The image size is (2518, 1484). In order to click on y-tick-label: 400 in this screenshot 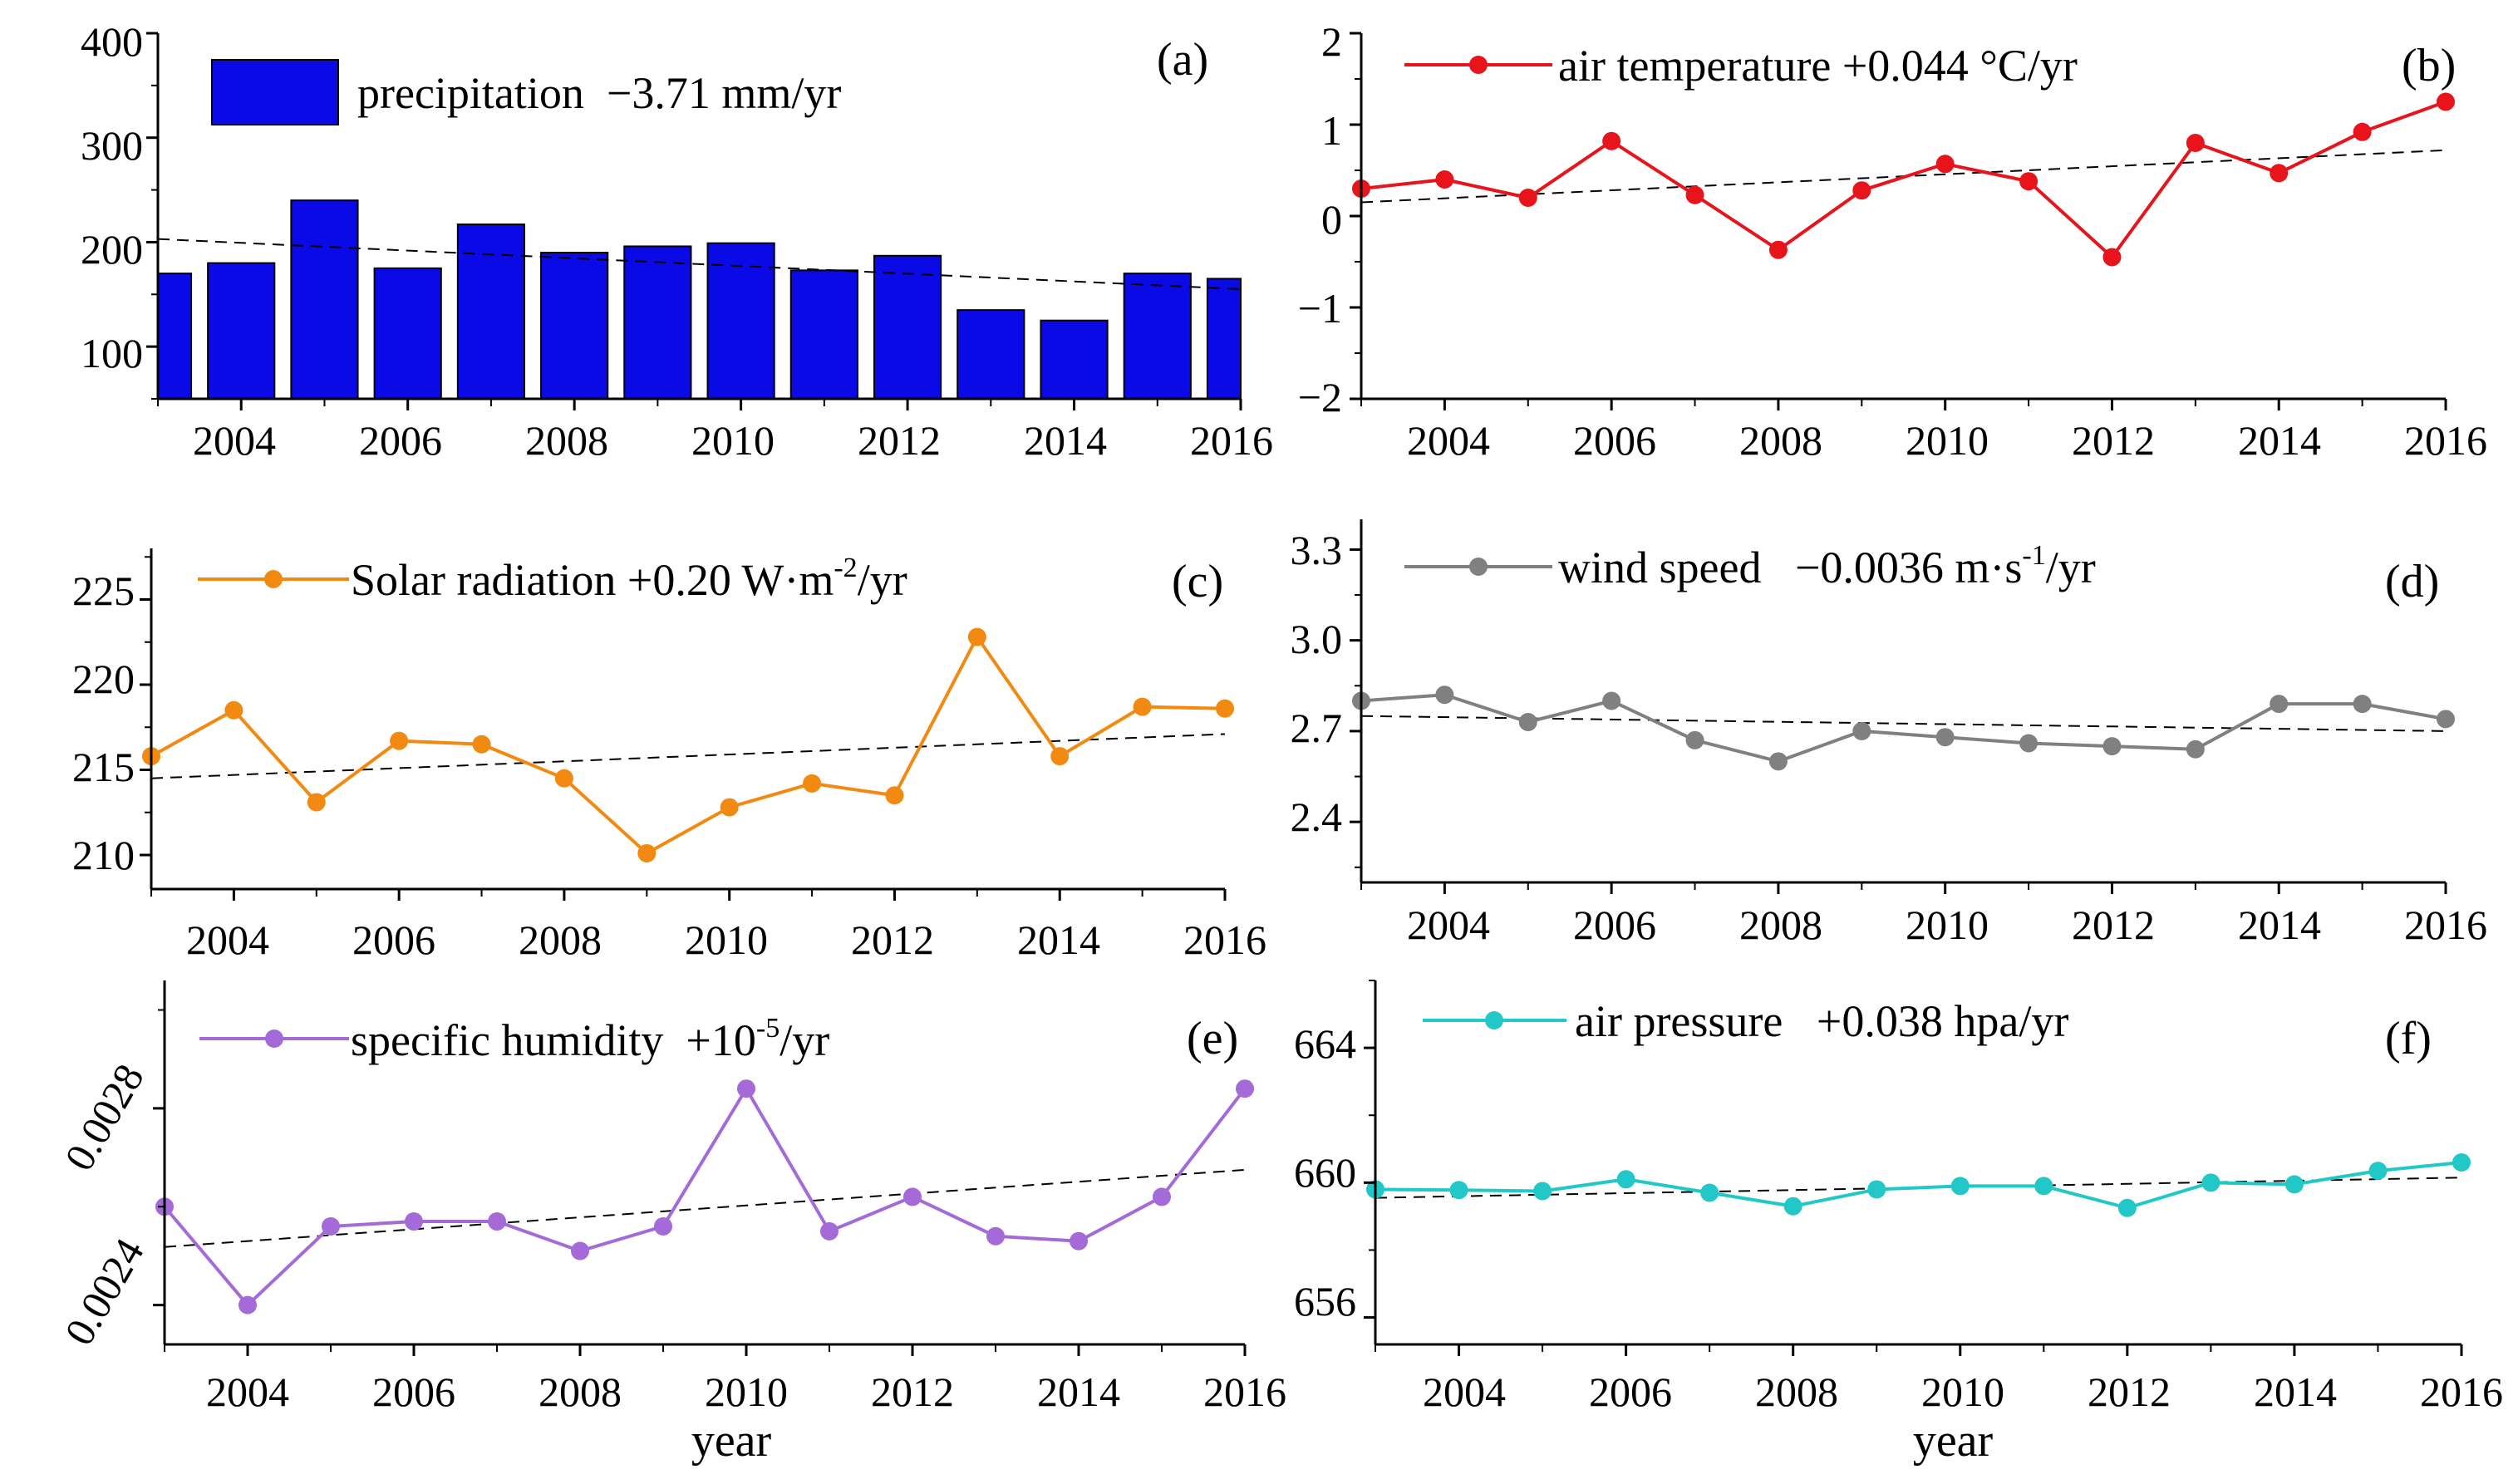, I will do `click(112, 41)`.